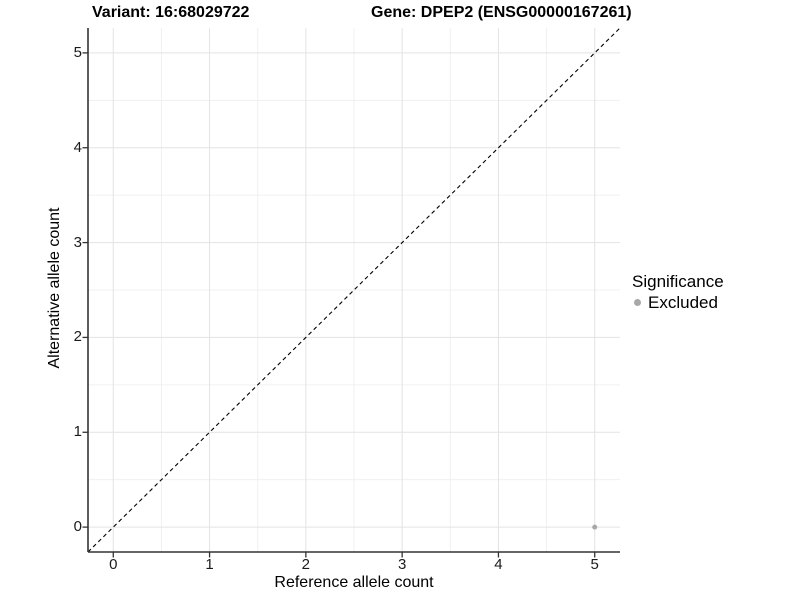  I want to click on x-tick-label: 3, so click(402, 564).